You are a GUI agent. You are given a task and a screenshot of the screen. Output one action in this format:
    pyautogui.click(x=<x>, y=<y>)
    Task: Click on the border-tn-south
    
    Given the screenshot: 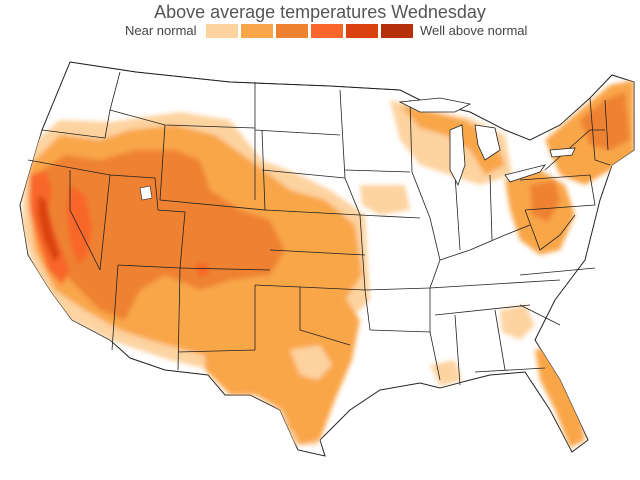 What is the action you would take?
    pyautogui.click(x=482, y=310)
    